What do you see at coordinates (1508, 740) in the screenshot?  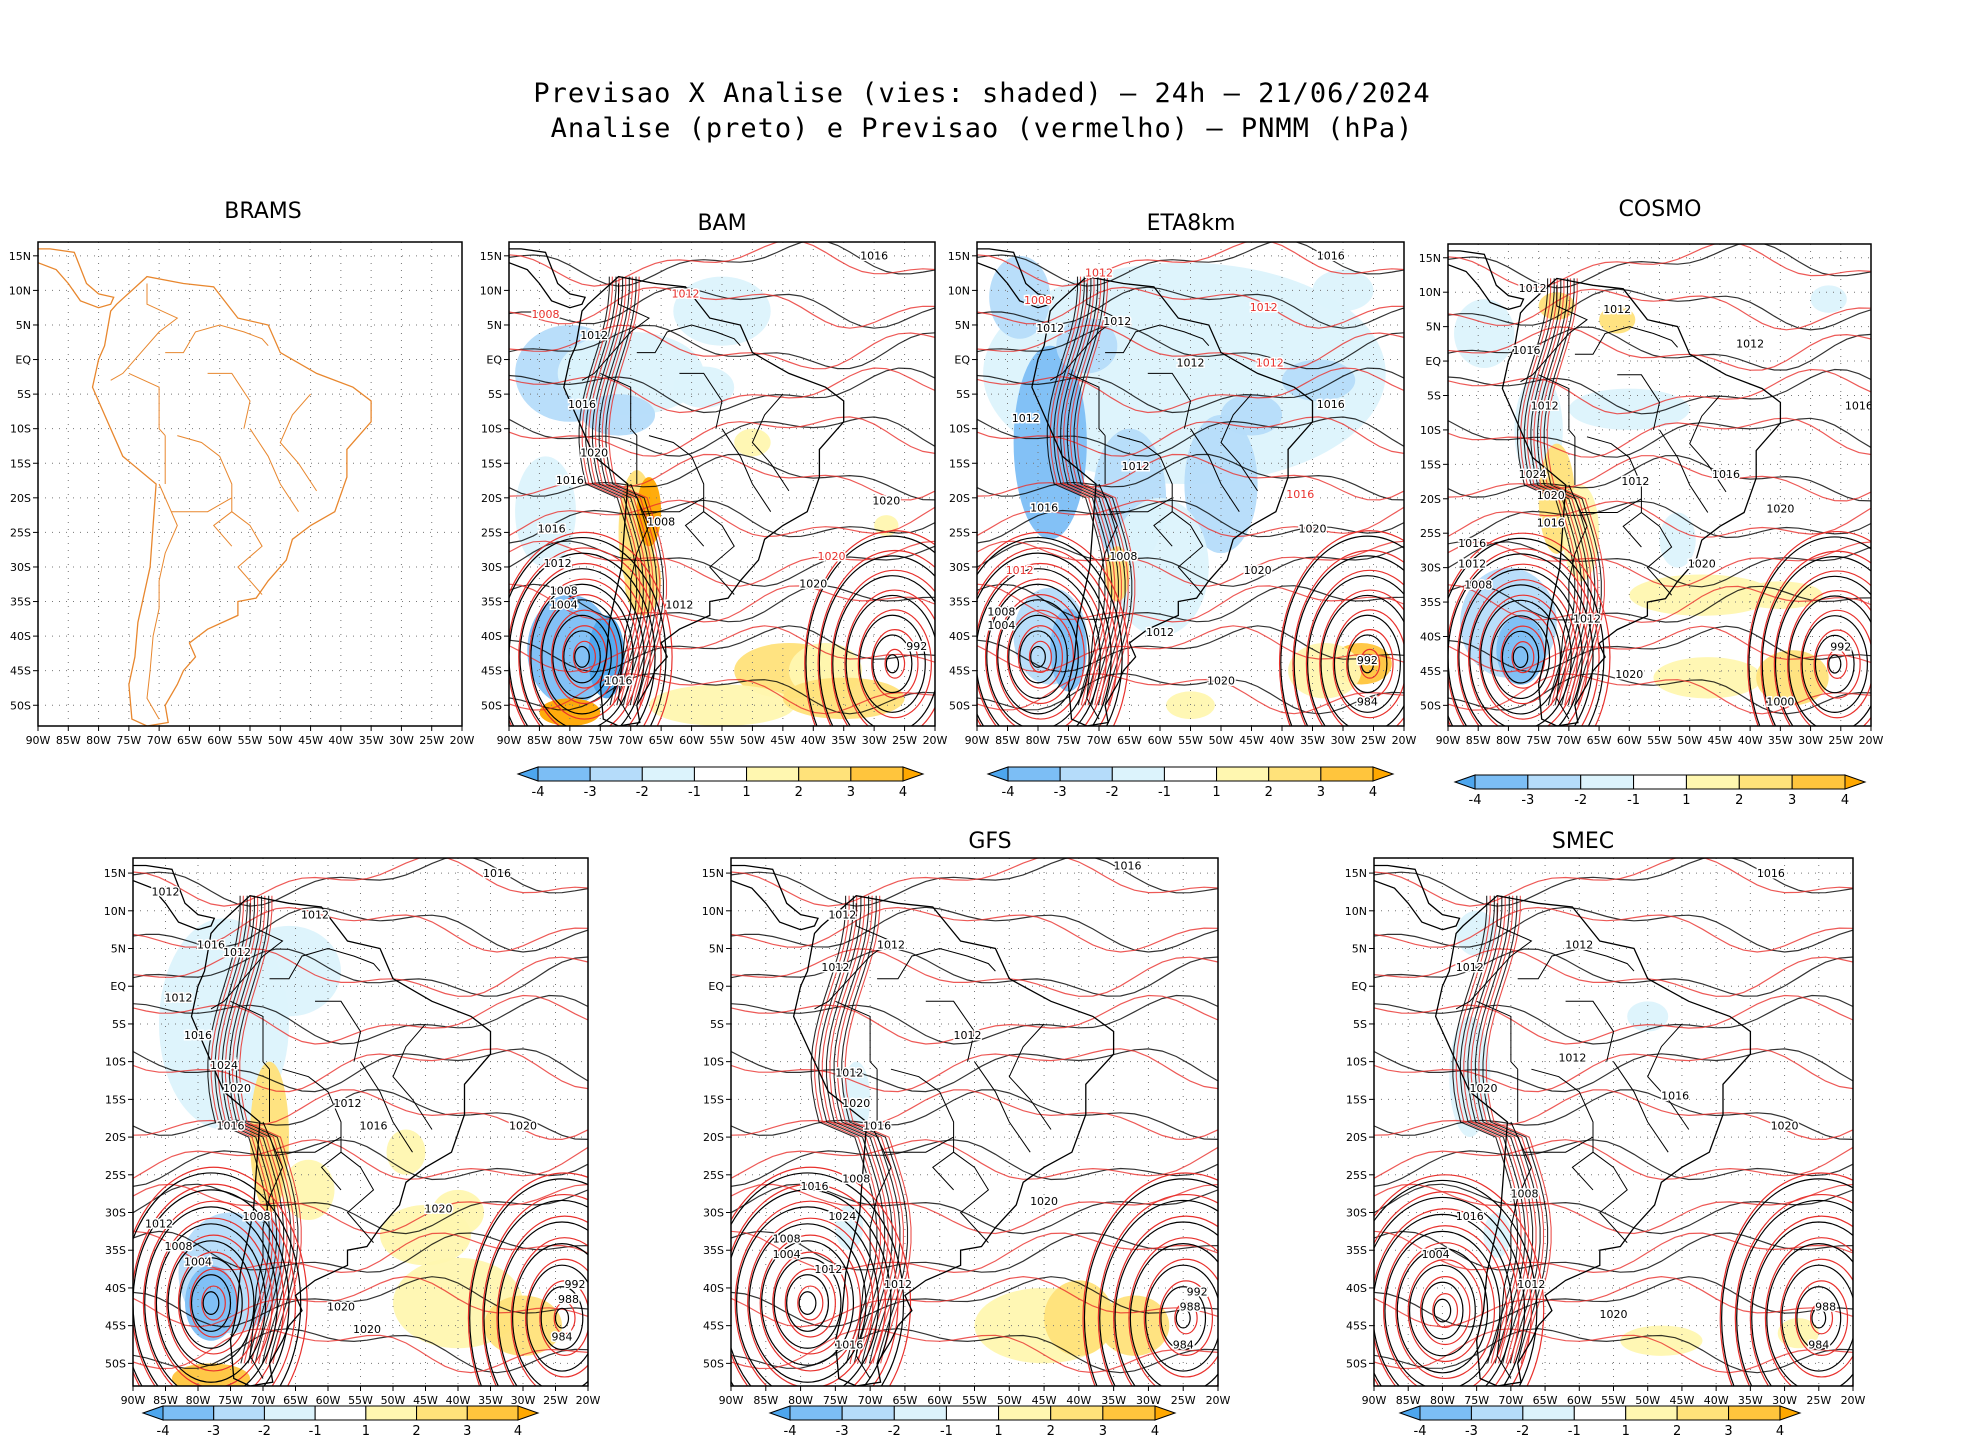 I see `lon-tick-label: 80W` at bounding box center [1508, 740].